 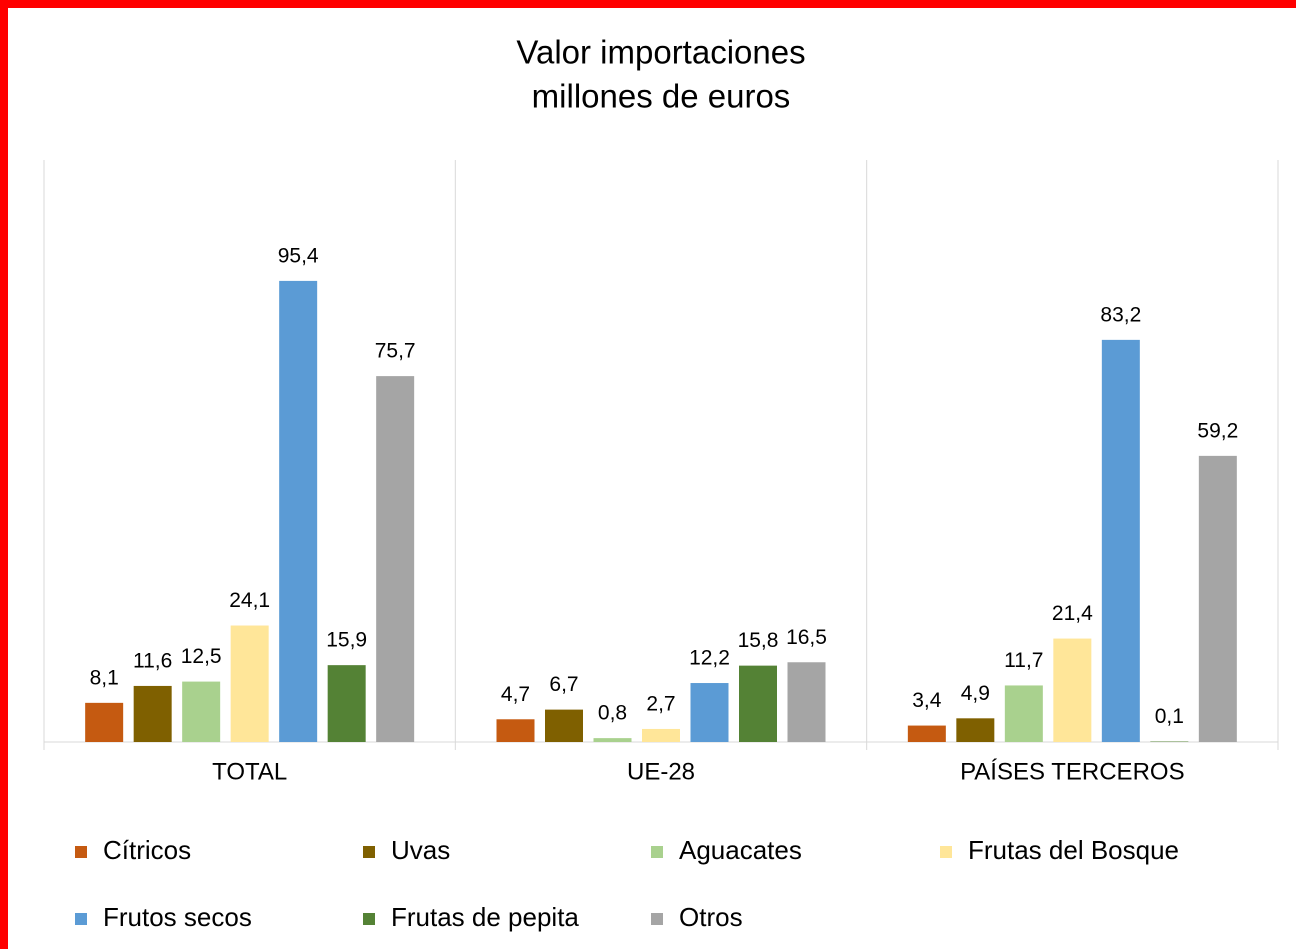 I want to click on data-label: 24,1, so click(x=249, y=600).